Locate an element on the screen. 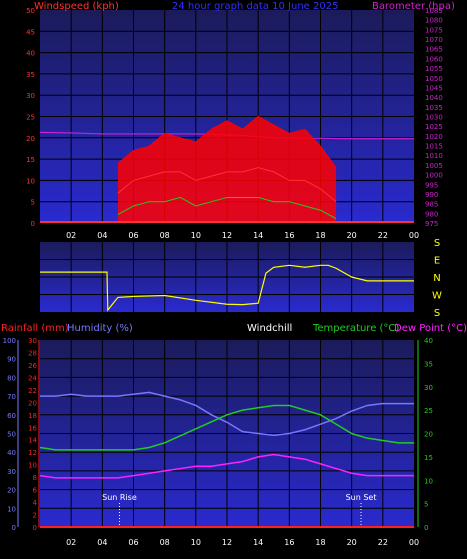  barometer-tick-label: 980 is located at coordinates (431, 214).